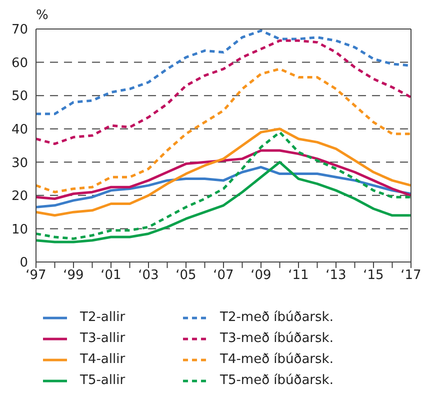  Describe the element at coordinates (298, 276) in the screenshot. I see `x-tick-label: ‘11` at that location.